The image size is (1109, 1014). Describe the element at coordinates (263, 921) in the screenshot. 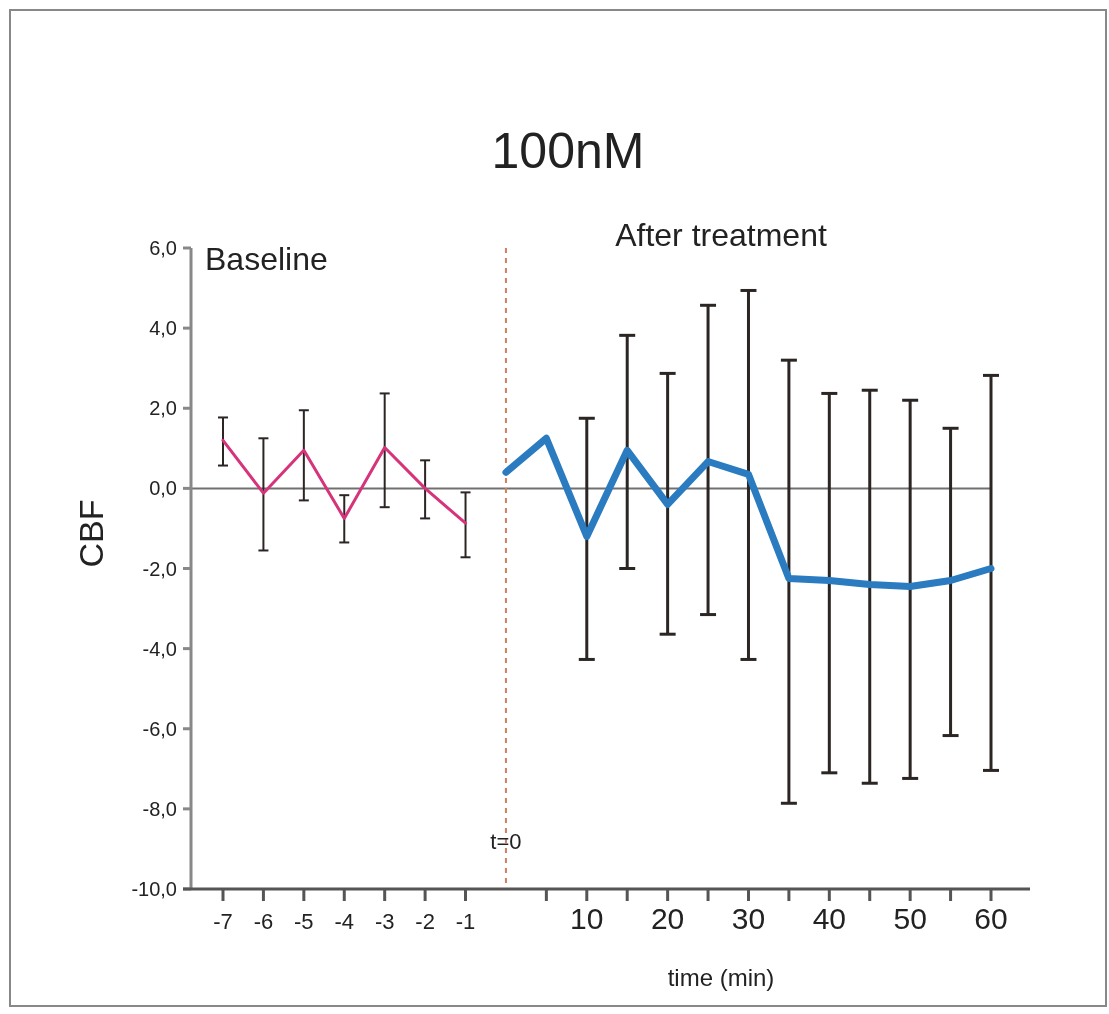

I see `x-tick-label: -6` at that location.